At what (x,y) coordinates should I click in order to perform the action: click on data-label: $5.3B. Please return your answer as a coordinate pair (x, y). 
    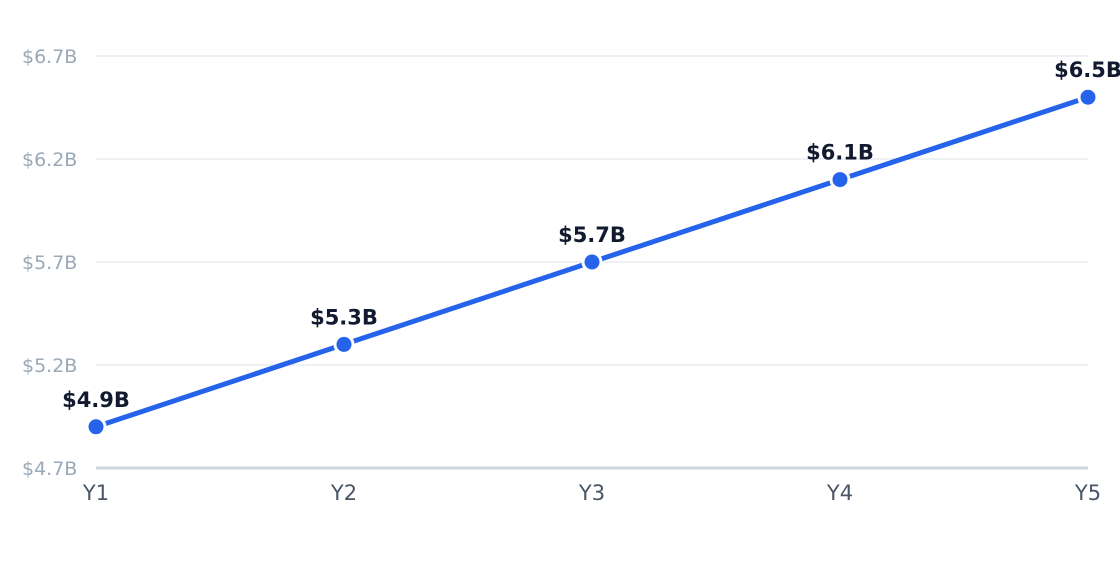
    Looking at the image, I should click on (344, 317).